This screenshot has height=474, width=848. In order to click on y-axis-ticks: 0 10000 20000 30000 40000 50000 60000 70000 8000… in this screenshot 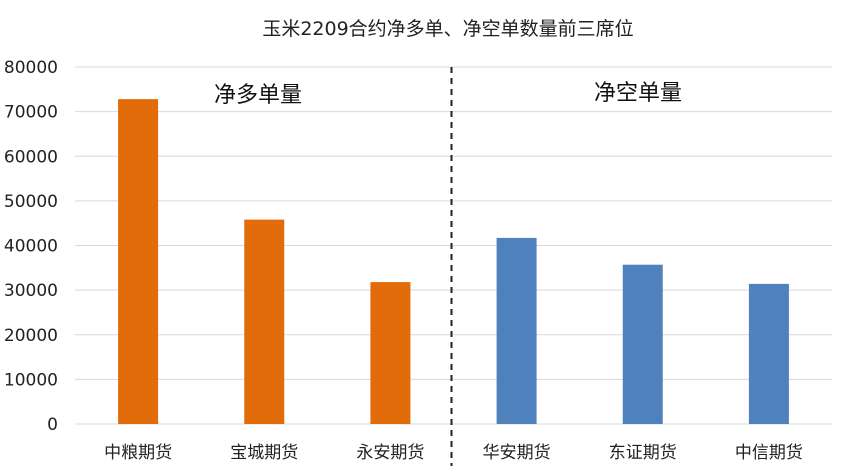, I will do `click(31, 246)`.